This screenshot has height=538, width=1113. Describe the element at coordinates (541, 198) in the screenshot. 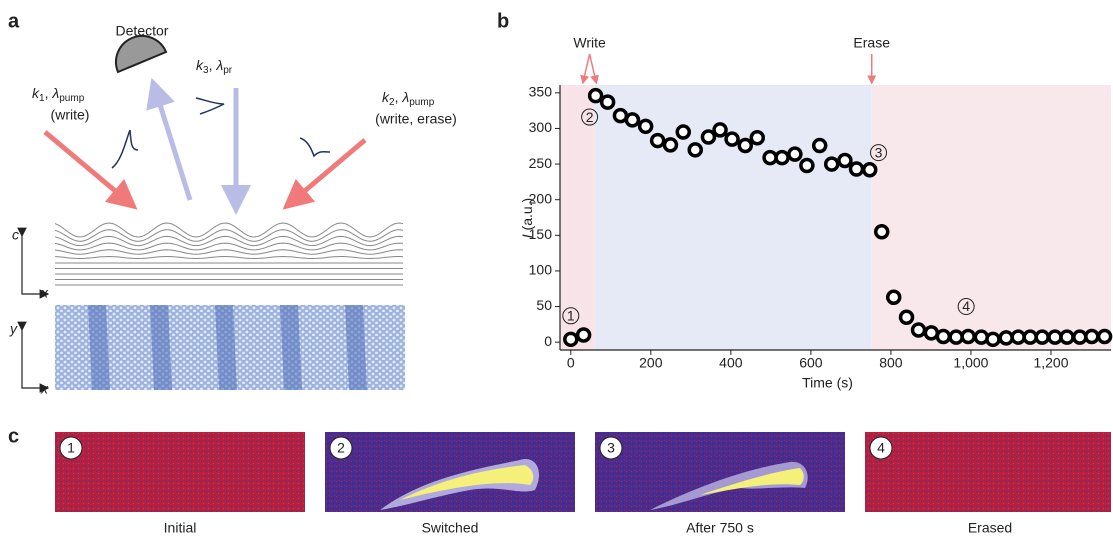

I see `y-tick-label: 200` at that location.